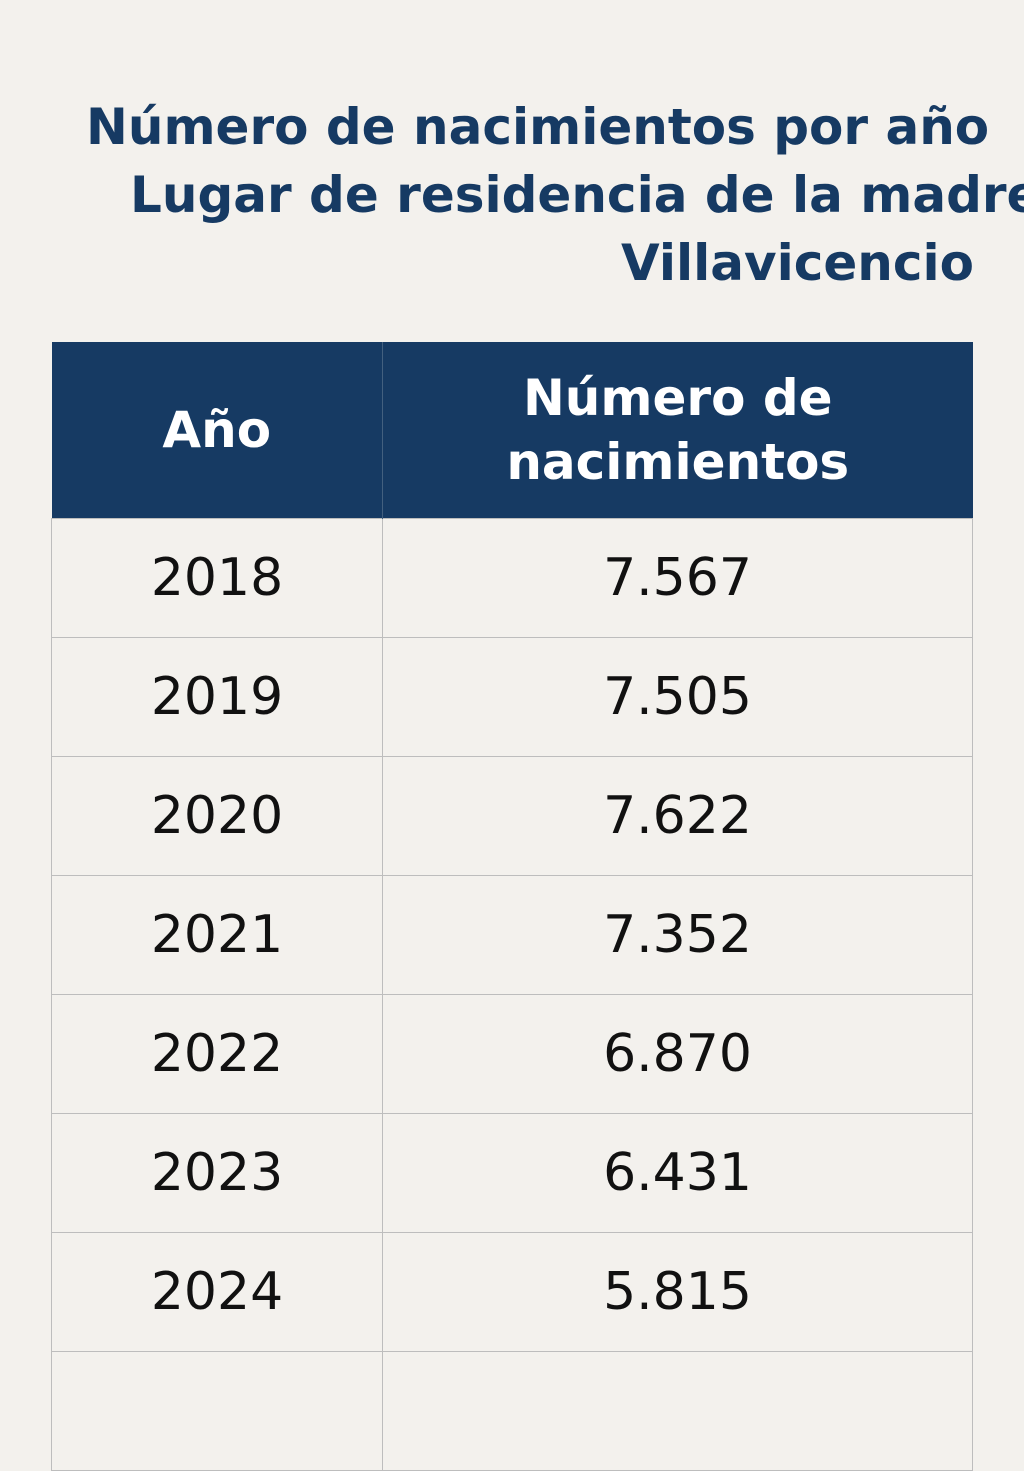  What do you see at coordinates (217, 1411) in the screenshot?
I see `year-cell` at bounding box center [217, 1411].